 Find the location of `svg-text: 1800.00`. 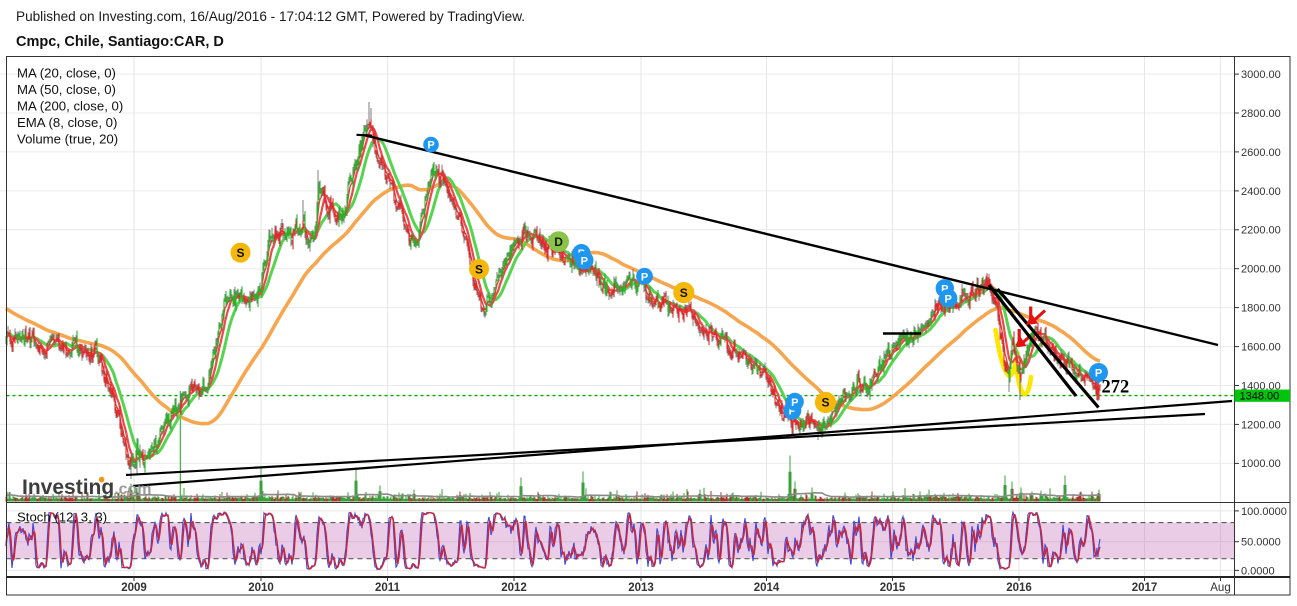

svg-text: 1800.00 is located at coordinates (1261, 309).